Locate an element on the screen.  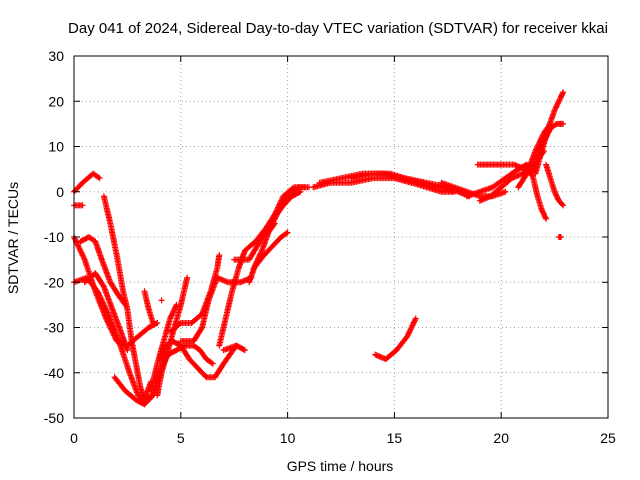
x-tick-label: 15 is located at coordinates (395, 438).